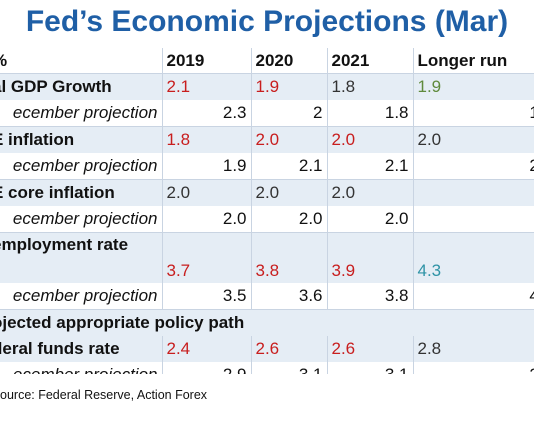 The width and height of the screenshot is (534, 427). I want to click on cell-ffr-dec-longer: 2., so click(473, 368).